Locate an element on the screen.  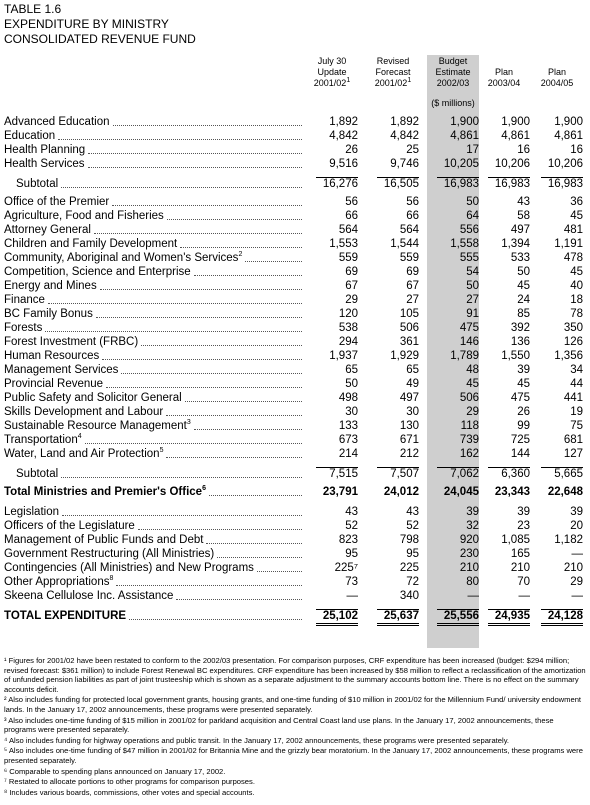
cell-value: 133 is located at coordinates (348, 426).